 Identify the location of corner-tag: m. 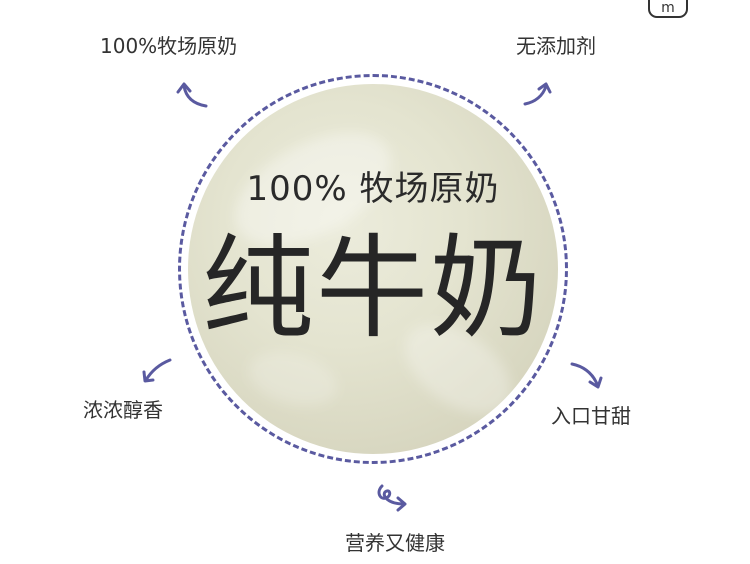
(668, 9).